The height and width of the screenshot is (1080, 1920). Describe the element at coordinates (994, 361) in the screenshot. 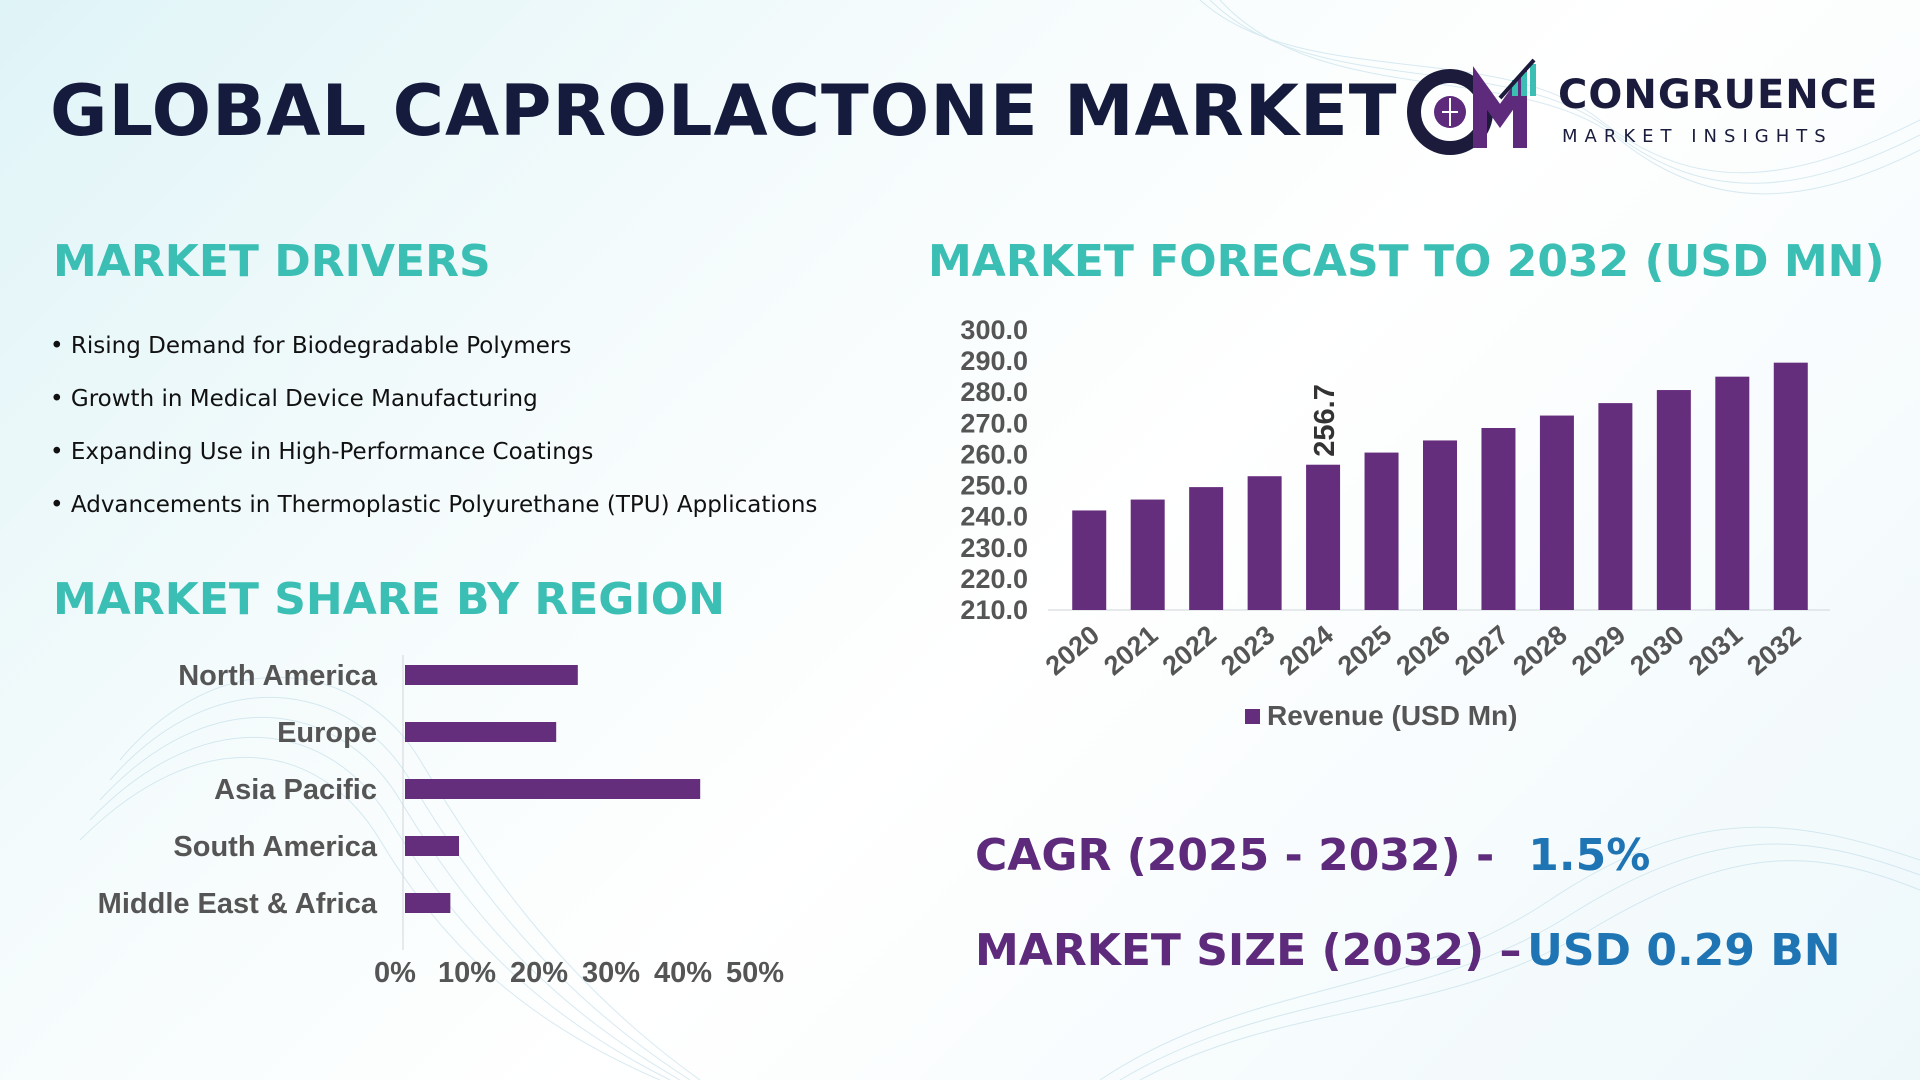

I see `y-tick-label: 290.0` at that location.